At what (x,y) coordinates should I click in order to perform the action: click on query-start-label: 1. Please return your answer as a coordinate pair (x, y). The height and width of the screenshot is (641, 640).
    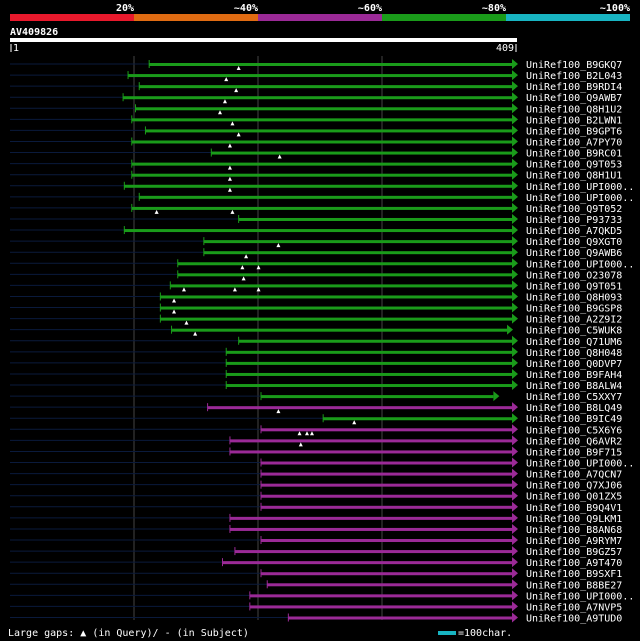
    Looking at the image, I should click on (16, 48).